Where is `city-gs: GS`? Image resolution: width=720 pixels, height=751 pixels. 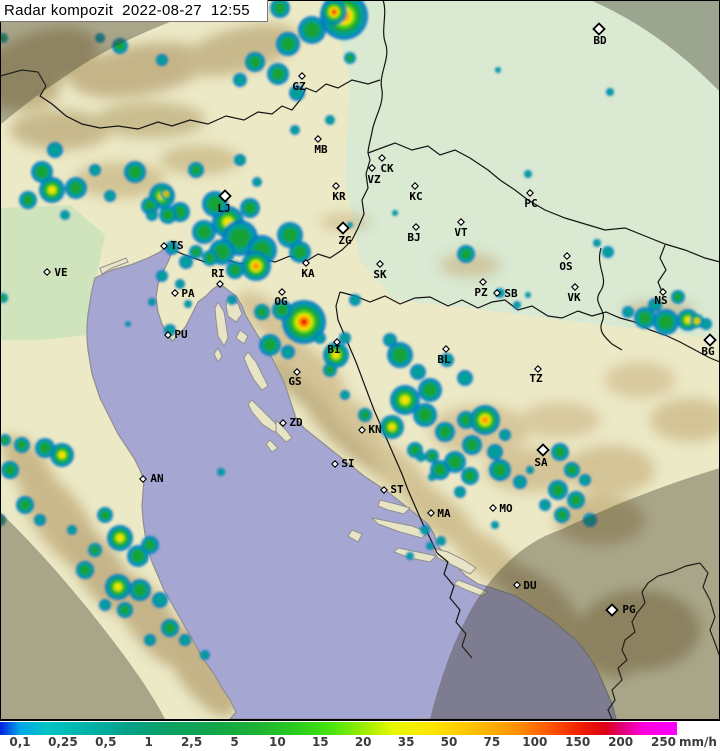 city-gs: GS is located at coordinates (295, 378).